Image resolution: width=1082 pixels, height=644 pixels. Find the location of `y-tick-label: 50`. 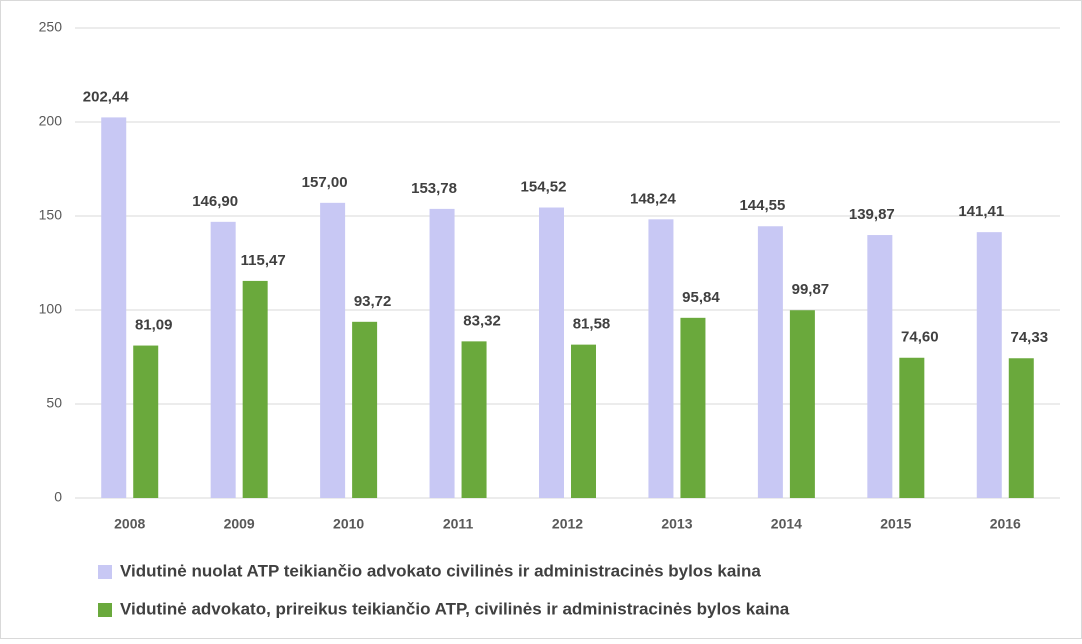

y-tick-label: 50 is located at coordinates (54, 403).